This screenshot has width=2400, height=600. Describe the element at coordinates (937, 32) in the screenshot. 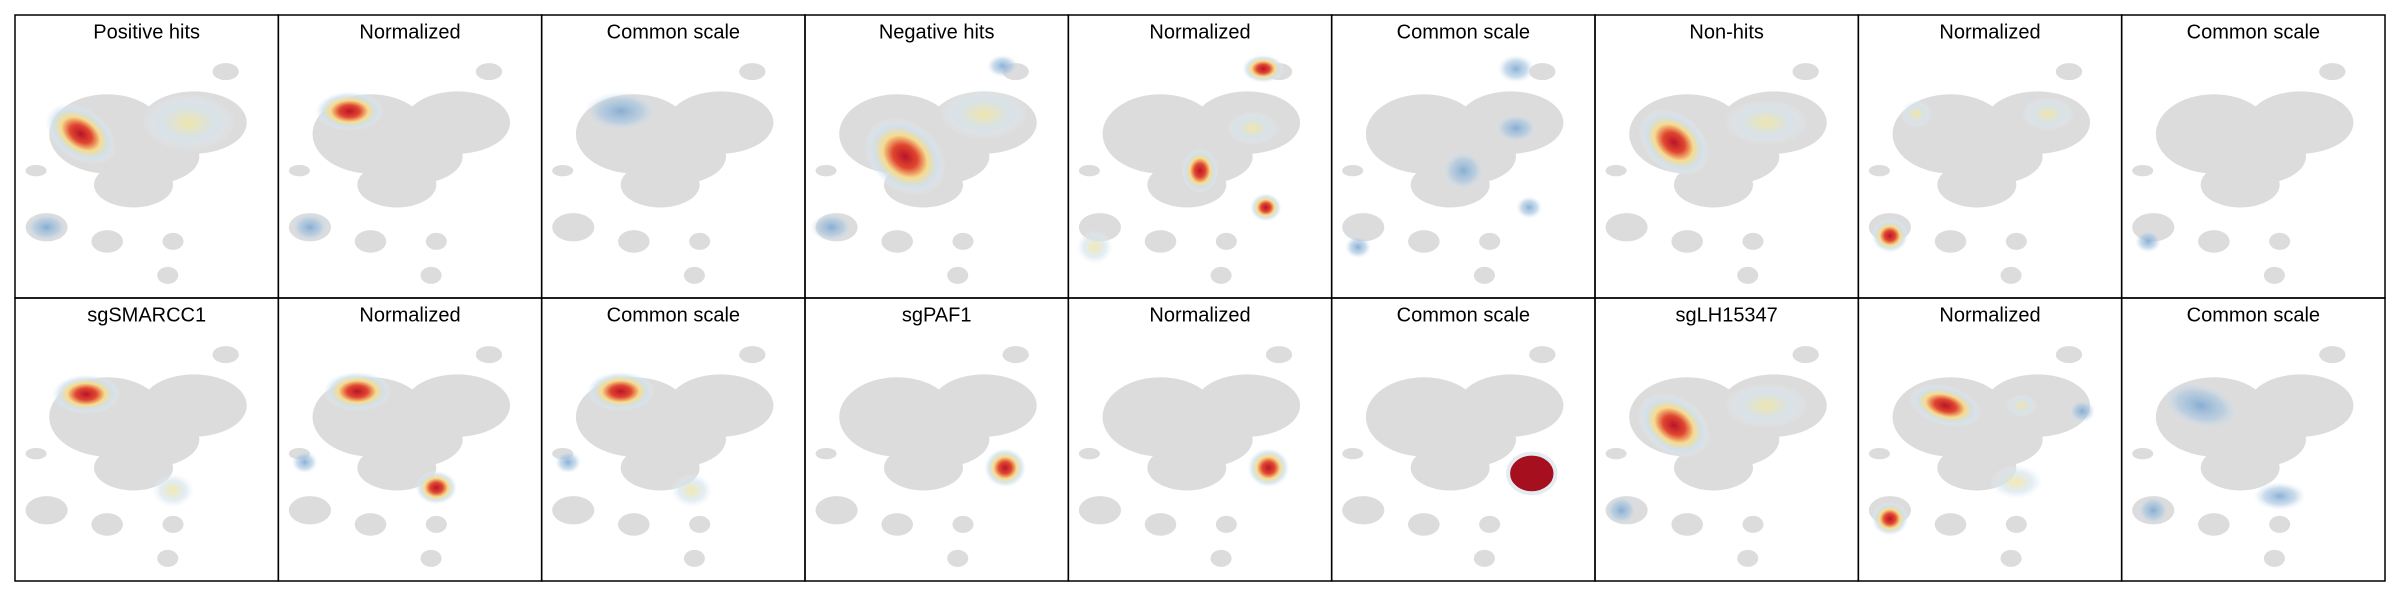

I see `panel-title: Negative hits` at that location.